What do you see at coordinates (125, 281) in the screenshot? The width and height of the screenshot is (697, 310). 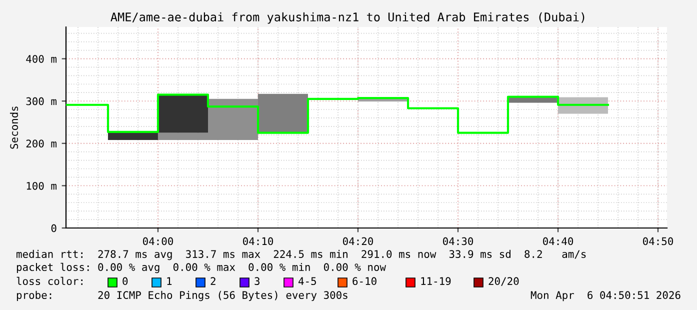 I see `text: 0` at bounding box center [125, 281].